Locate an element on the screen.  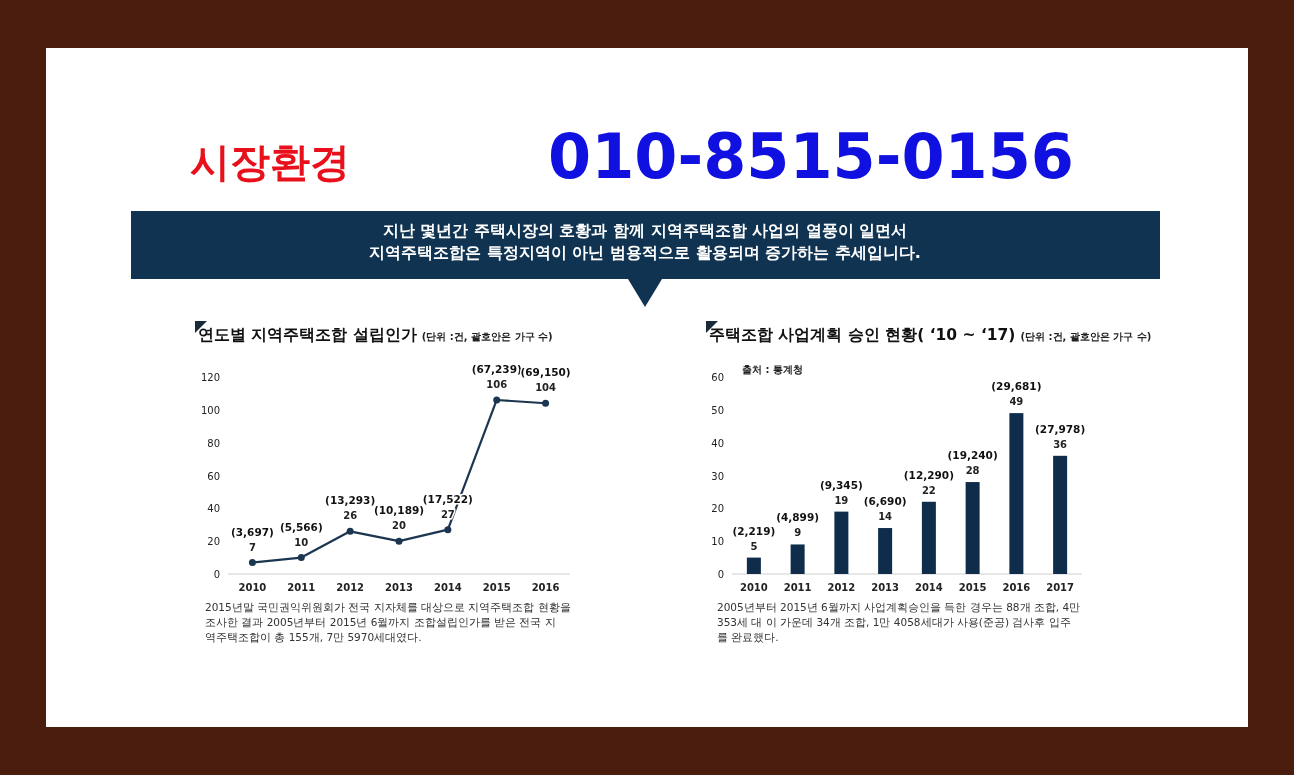
data-label: 10 is located at coordinates (301, 542).